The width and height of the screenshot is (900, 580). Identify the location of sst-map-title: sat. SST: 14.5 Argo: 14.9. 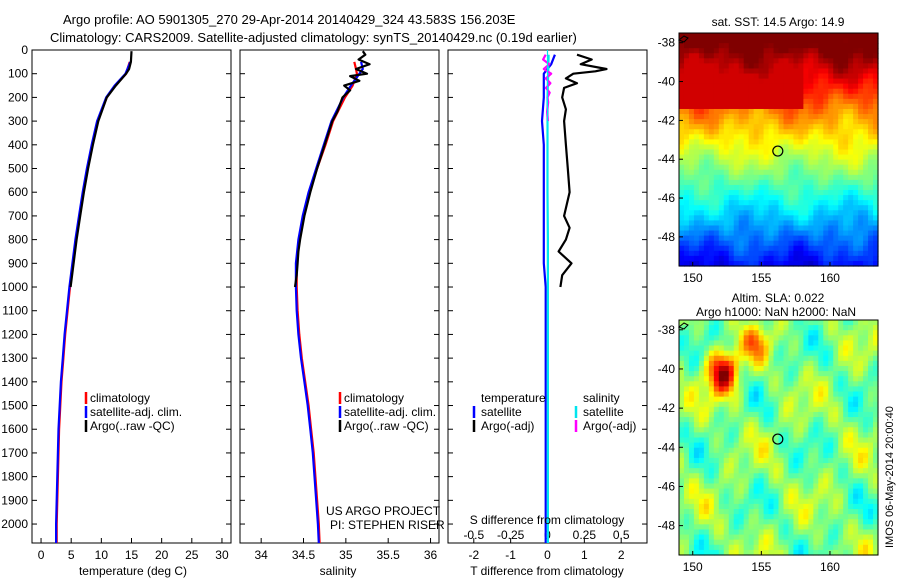
(778, 22).